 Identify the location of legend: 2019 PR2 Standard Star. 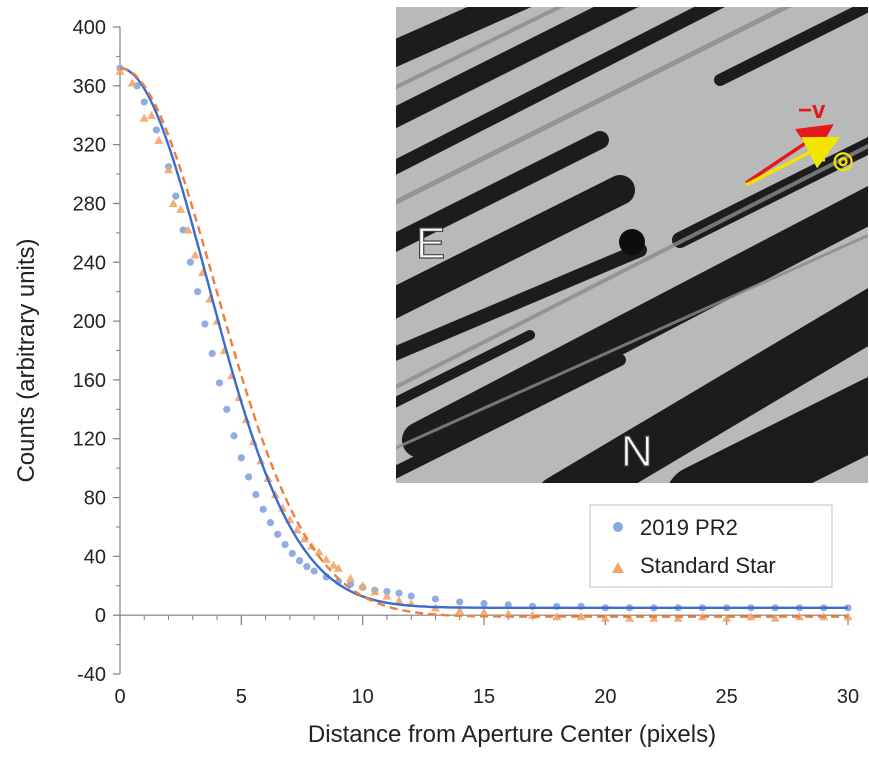
(711, 546).